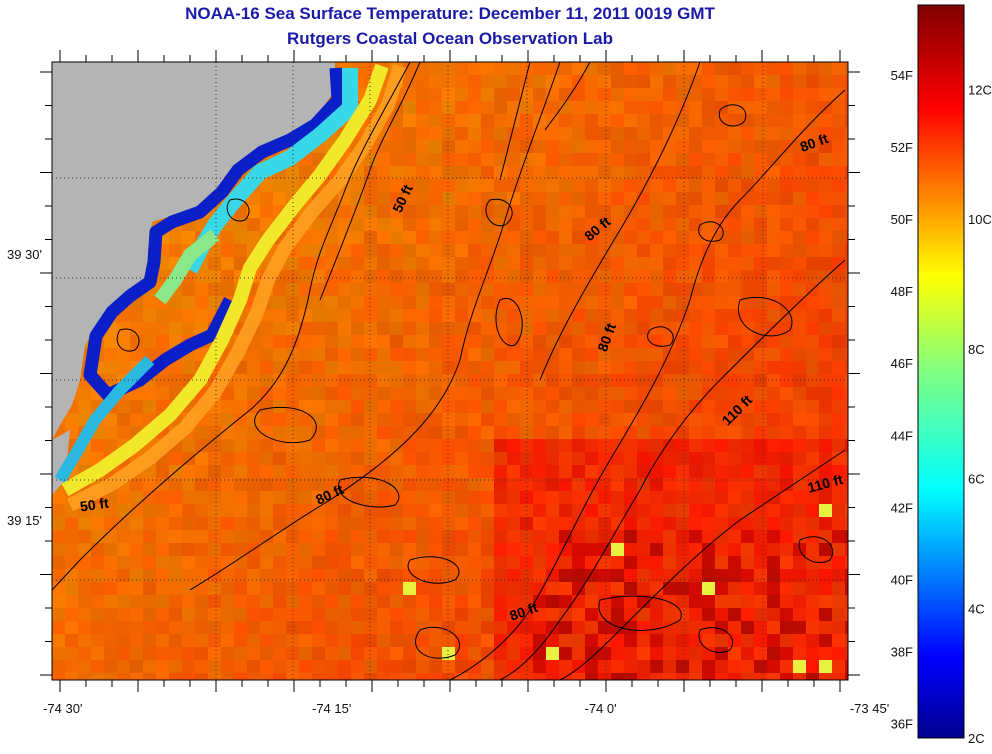 This screenshot has width=992, height=754. What do you see at coordinates (976, 608) in the screenshot?
I see `colorbar-celsius-tick: 4C` at bounding box center [976, 608].